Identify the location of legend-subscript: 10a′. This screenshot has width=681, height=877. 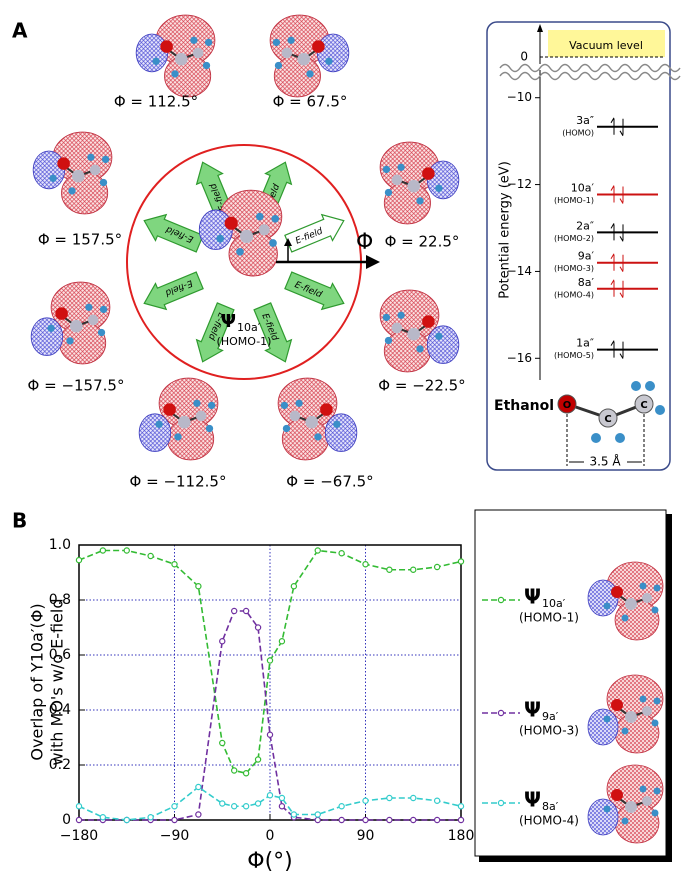
(554, 603).